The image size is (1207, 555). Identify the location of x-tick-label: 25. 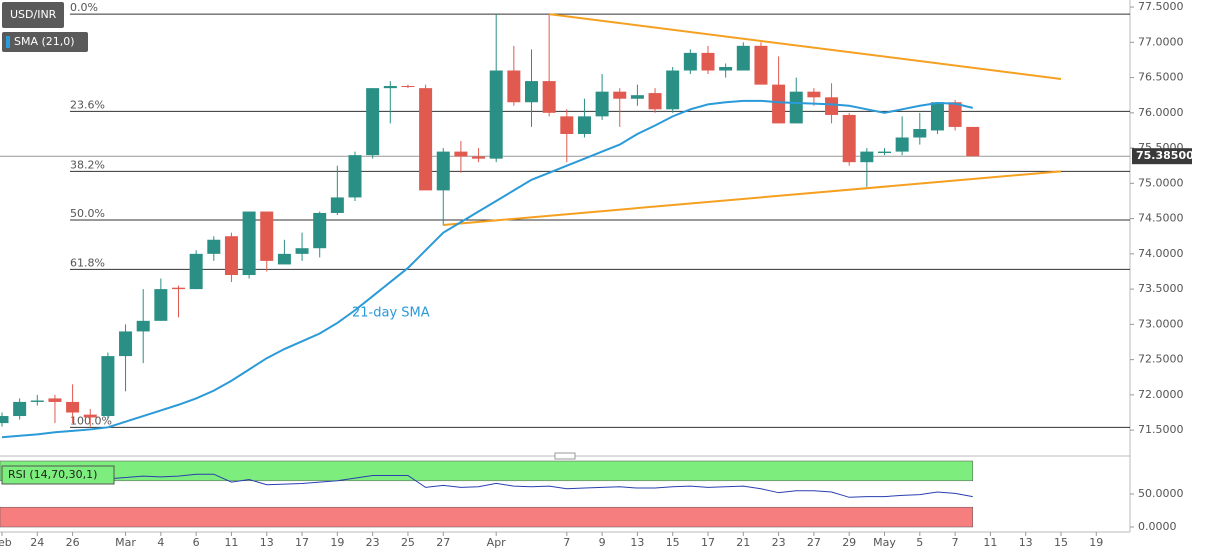
(408, 542).